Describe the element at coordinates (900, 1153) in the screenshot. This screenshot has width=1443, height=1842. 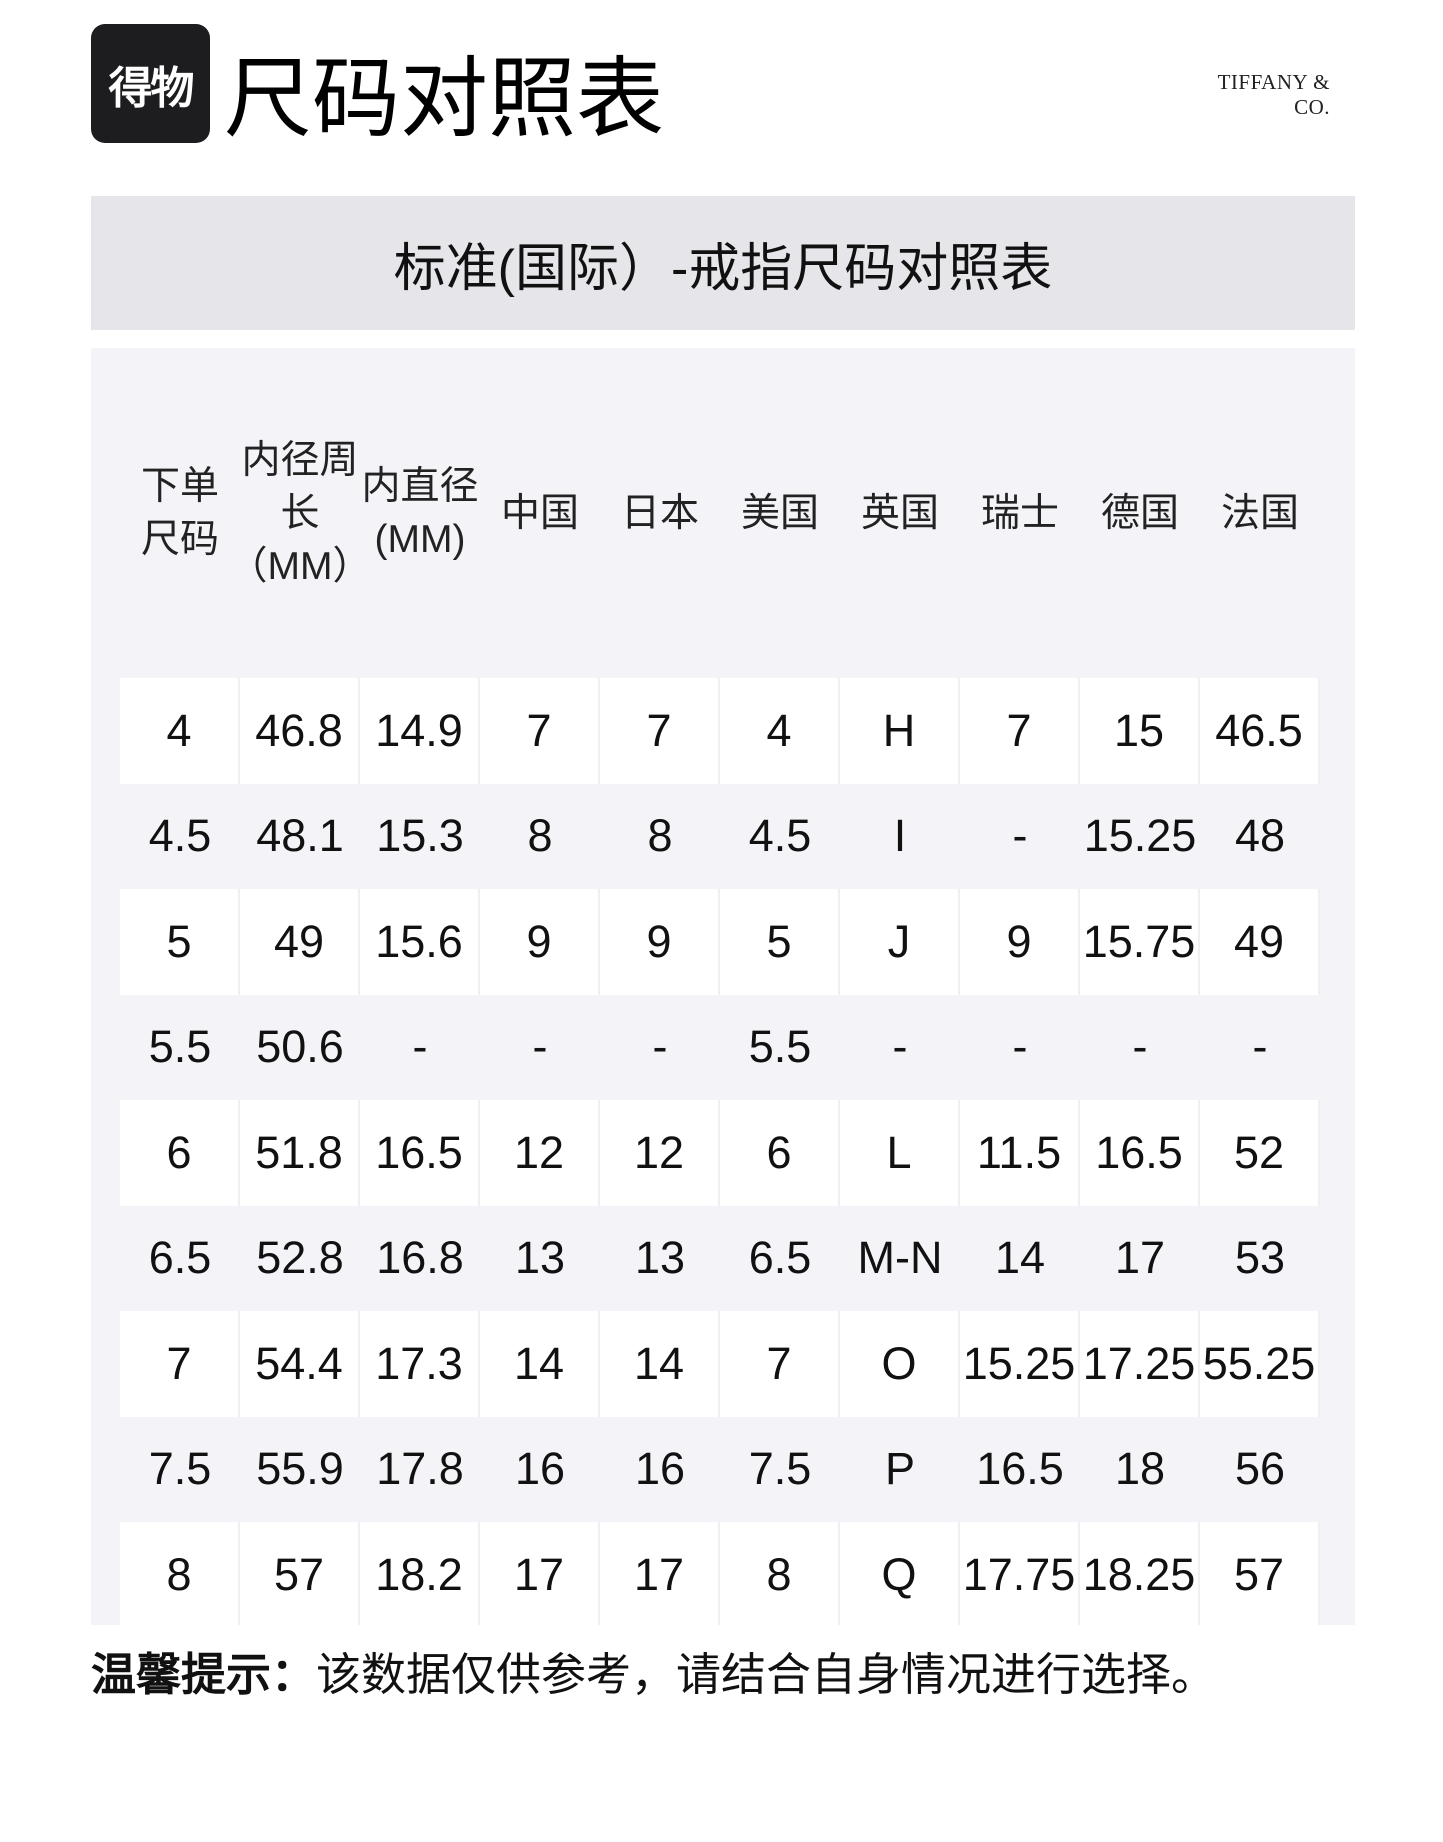
I see `table-cell: L` at that location.